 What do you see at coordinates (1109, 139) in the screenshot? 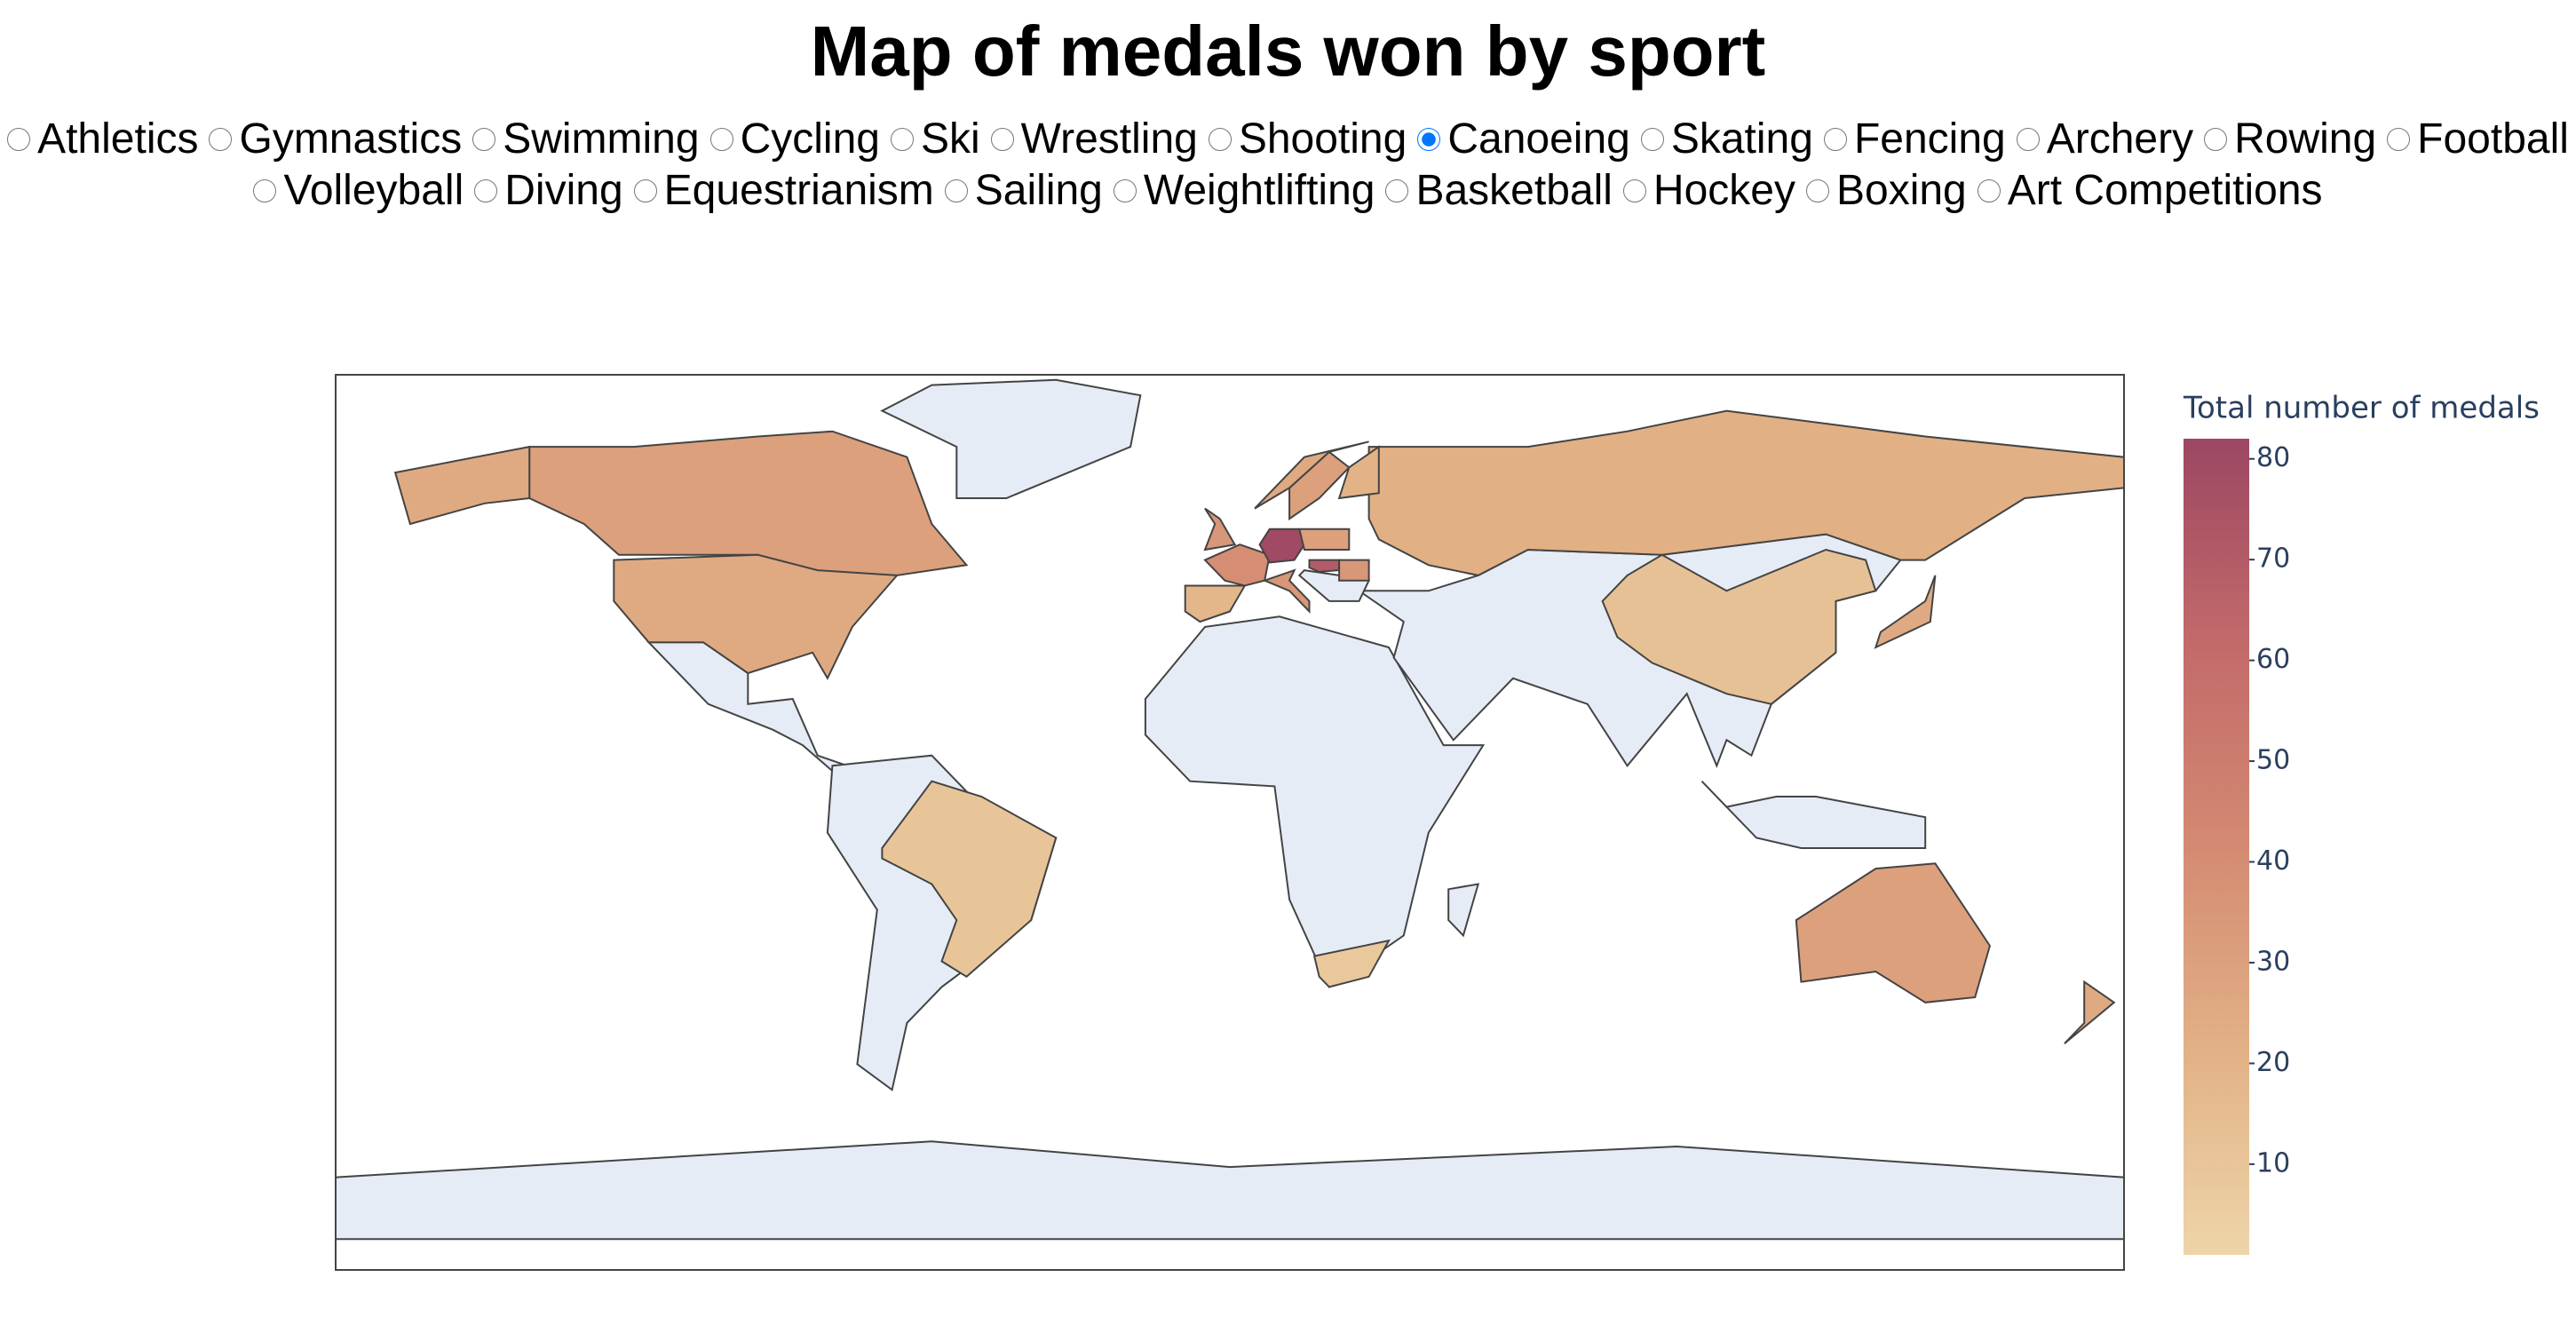
I see `sport-label: Wrestling` at bounding box center [1109, 139].